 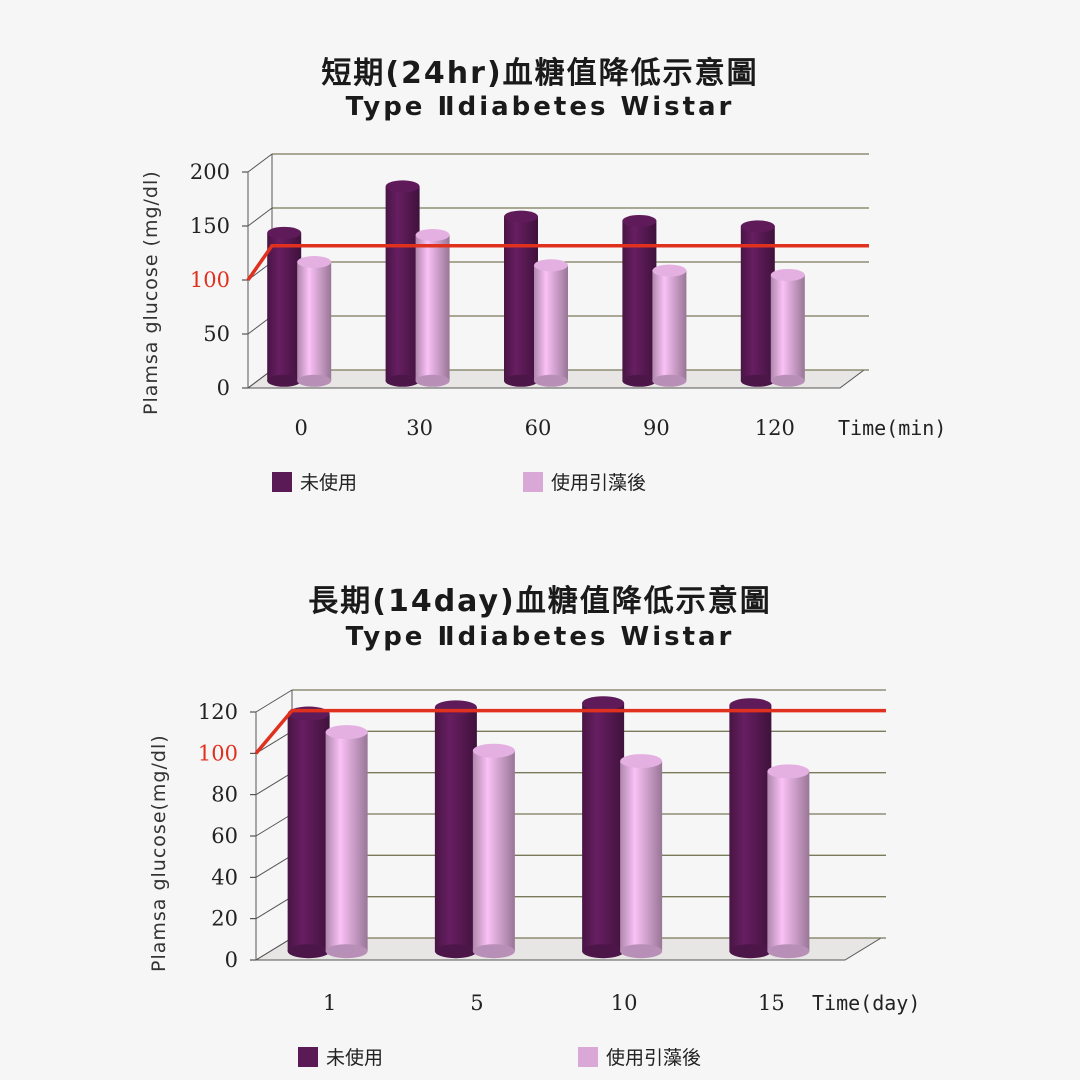 What do you see at coordinates (224, 836) in the screenshot?
I see `y-tick-label: 60` at bounding box center [224, 836].